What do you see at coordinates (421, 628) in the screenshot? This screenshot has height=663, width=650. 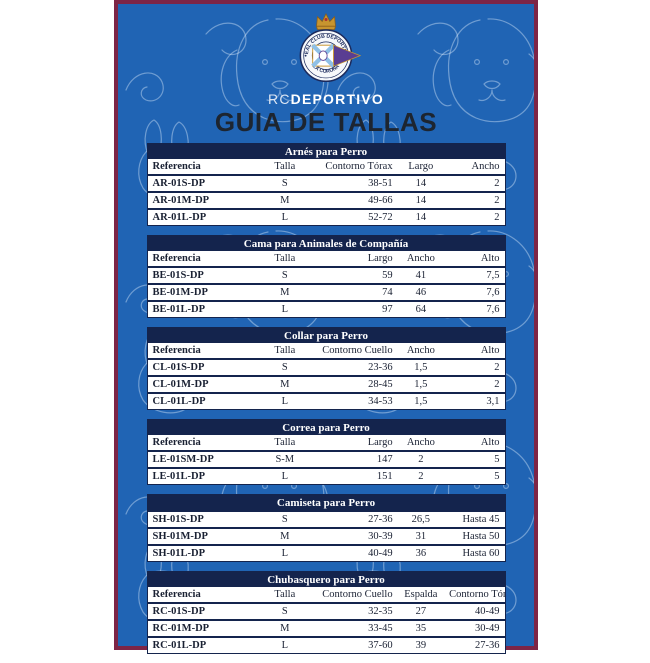 I see `table-cell: 35` at bounding box center [421, 628].